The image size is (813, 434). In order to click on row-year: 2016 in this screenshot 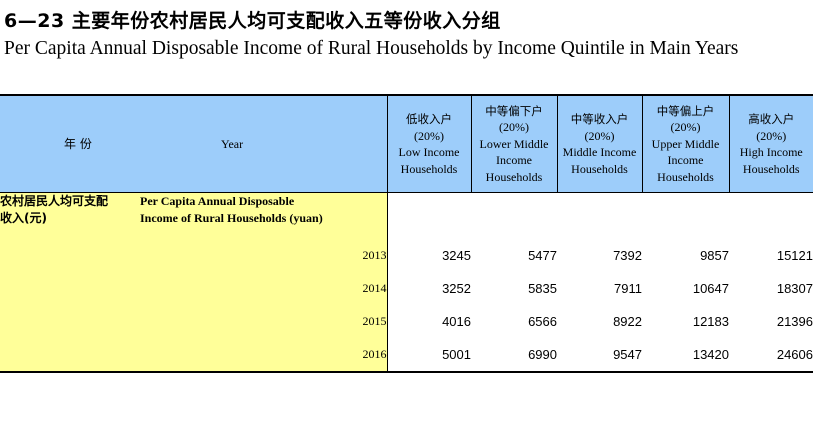, I will do `click(263, 355)`.